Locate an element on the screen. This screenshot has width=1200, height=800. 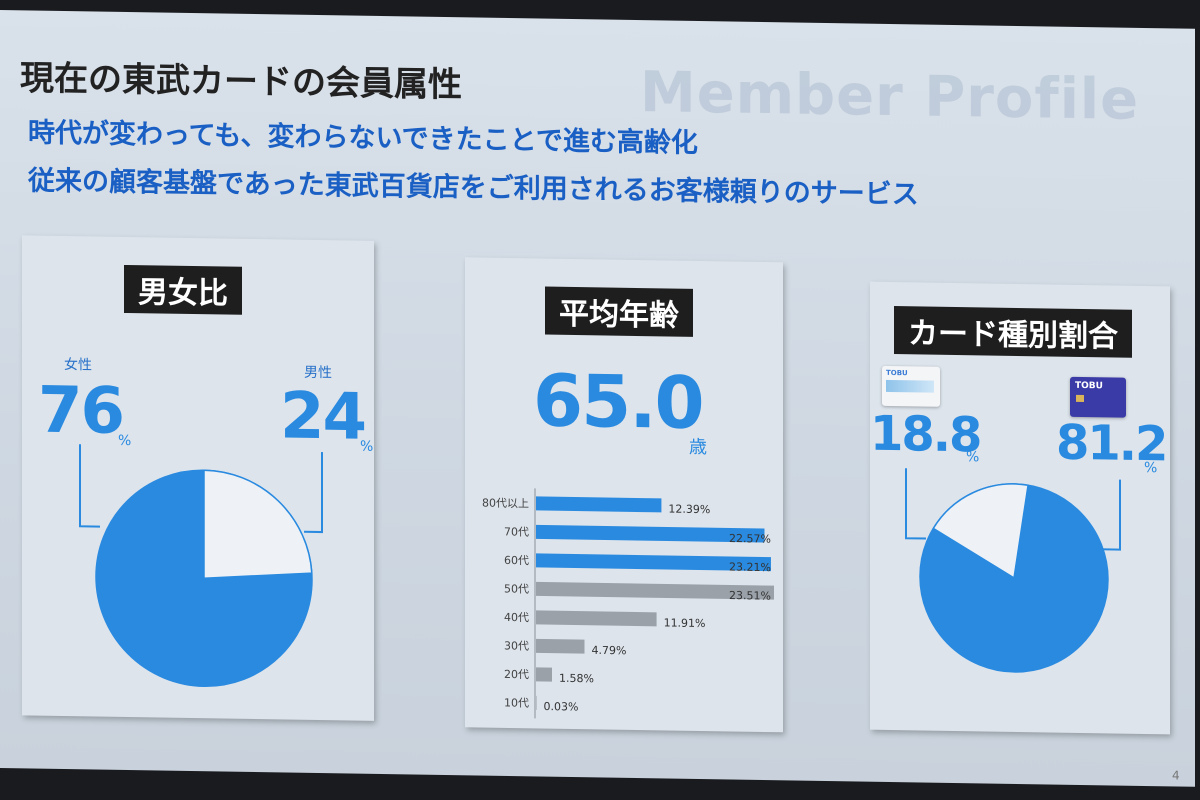
bar-category-label: 50代 is located at coordinates (516, 588).